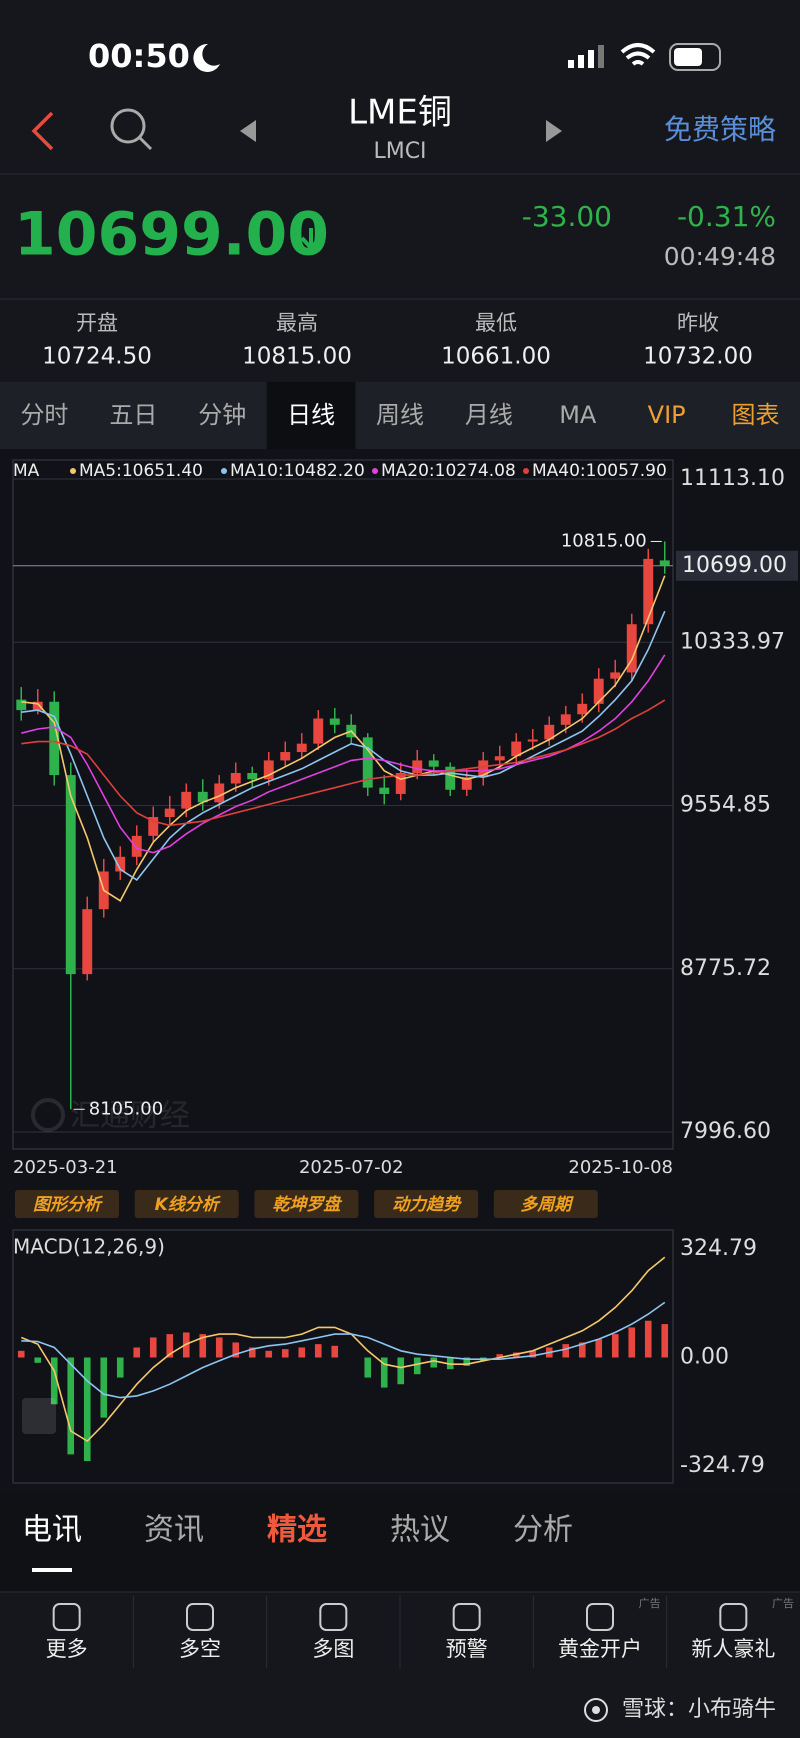  What do you see at coordinates (200, 1649) in the screenshot?
I see `nav-label: 多空` at bounding box center [200, 1649].